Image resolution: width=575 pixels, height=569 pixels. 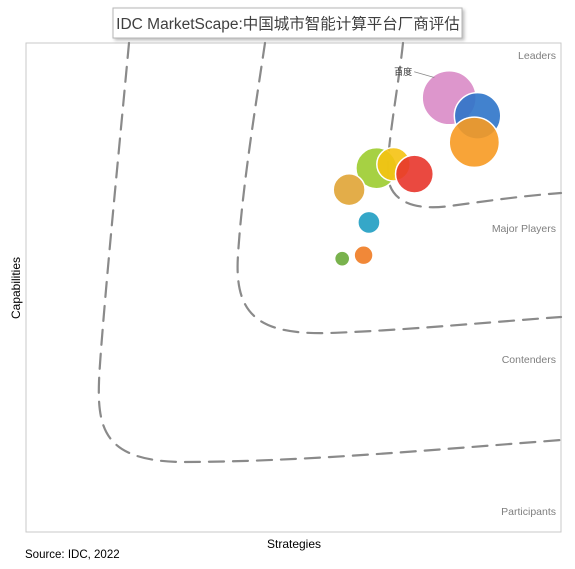 What do you see at coordinates (16, 288) in the screenshot?
I see `y-axis-label: Capabilities` at bounding box center [16, 288].